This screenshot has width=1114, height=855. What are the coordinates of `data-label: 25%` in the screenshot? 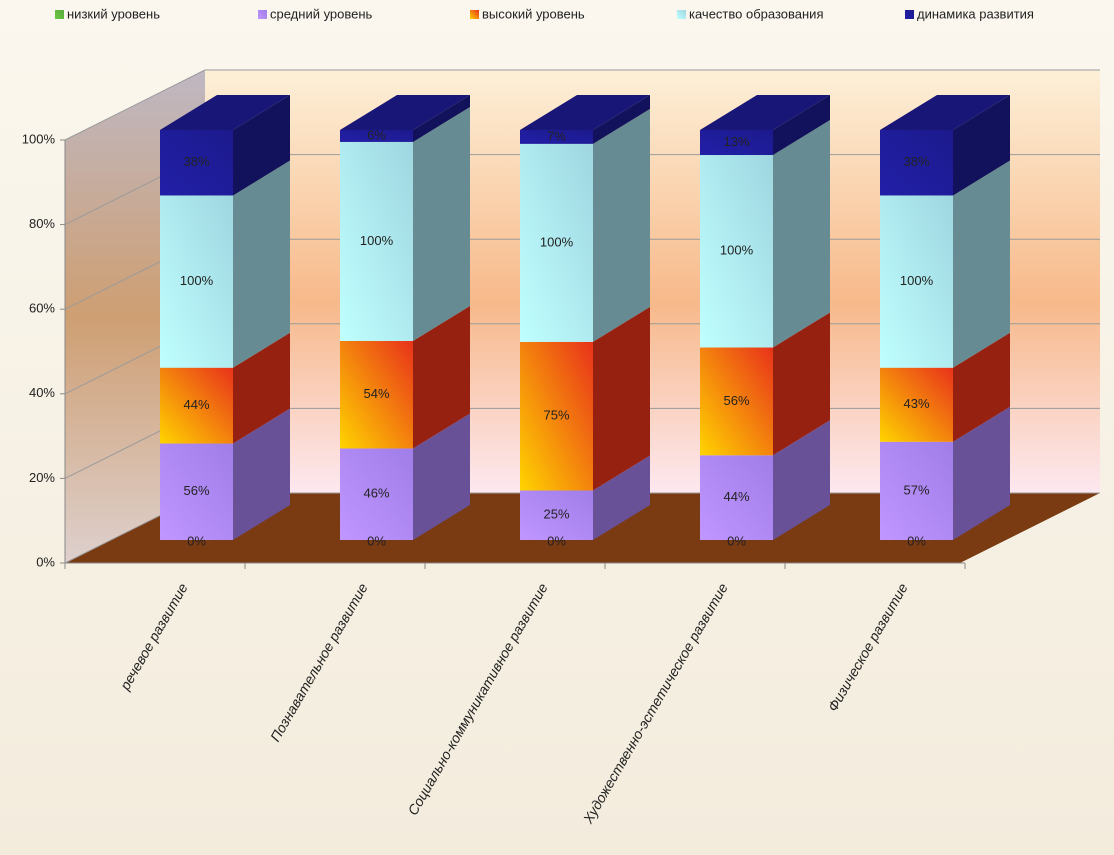 It's located at (556, 514).